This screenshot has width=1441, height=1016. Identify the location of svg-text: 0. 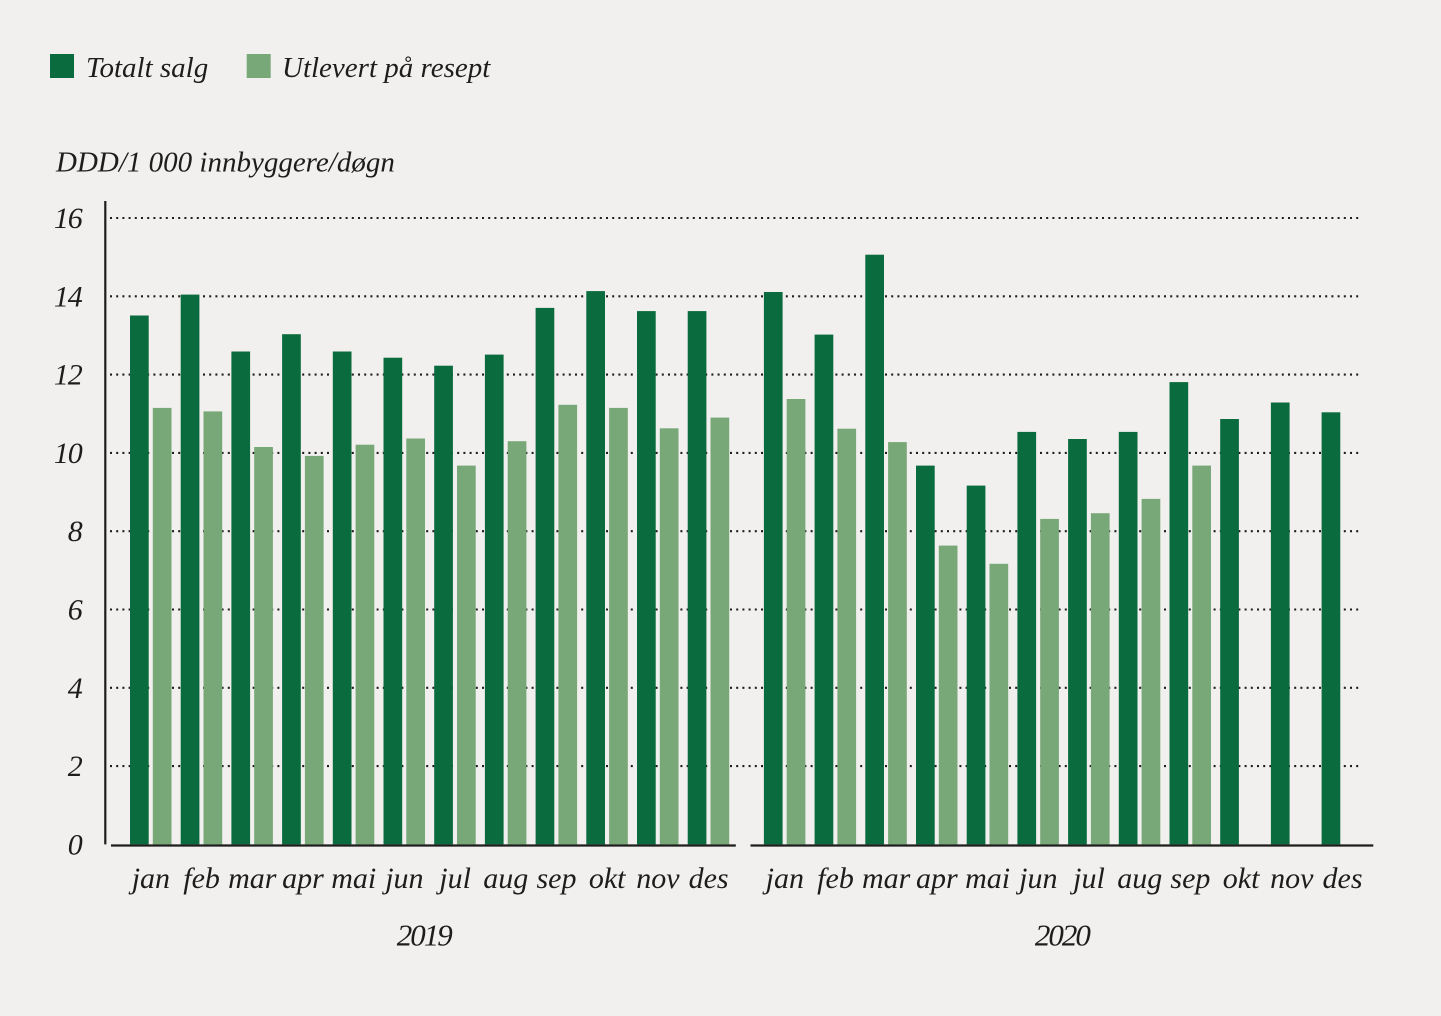
(75, 844).